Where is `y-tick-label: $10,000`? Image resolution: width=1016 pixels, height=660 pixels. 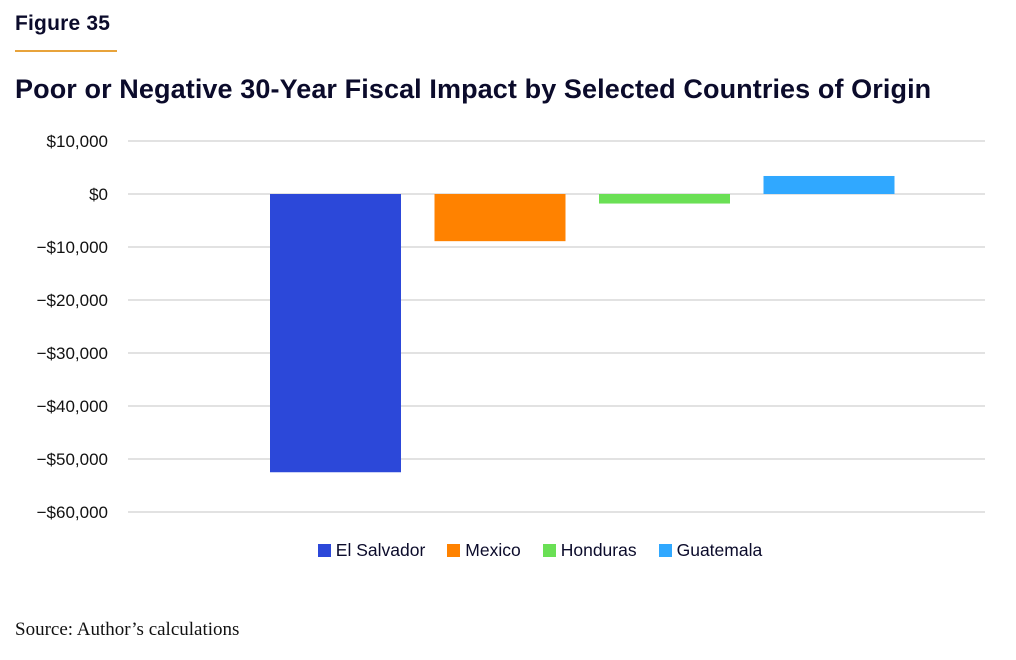
y-tick-label: $10,000 is located at coordinates (77, 141).